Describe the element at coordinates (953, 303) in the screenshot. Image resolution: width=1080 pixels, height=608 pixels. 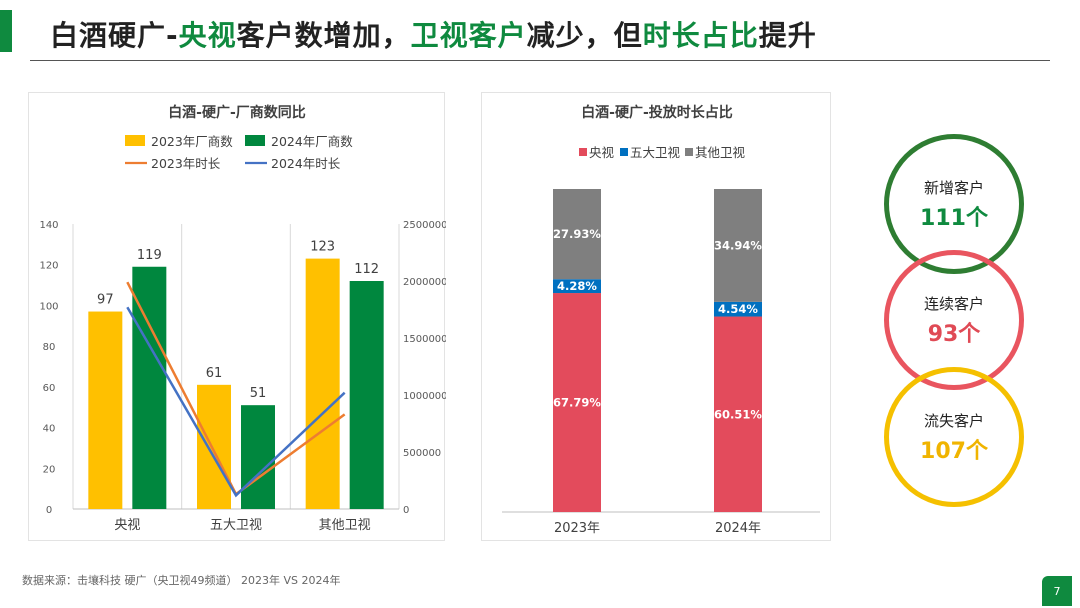
I see `kpi-continuing-customers-label: 连续客户` at that location.